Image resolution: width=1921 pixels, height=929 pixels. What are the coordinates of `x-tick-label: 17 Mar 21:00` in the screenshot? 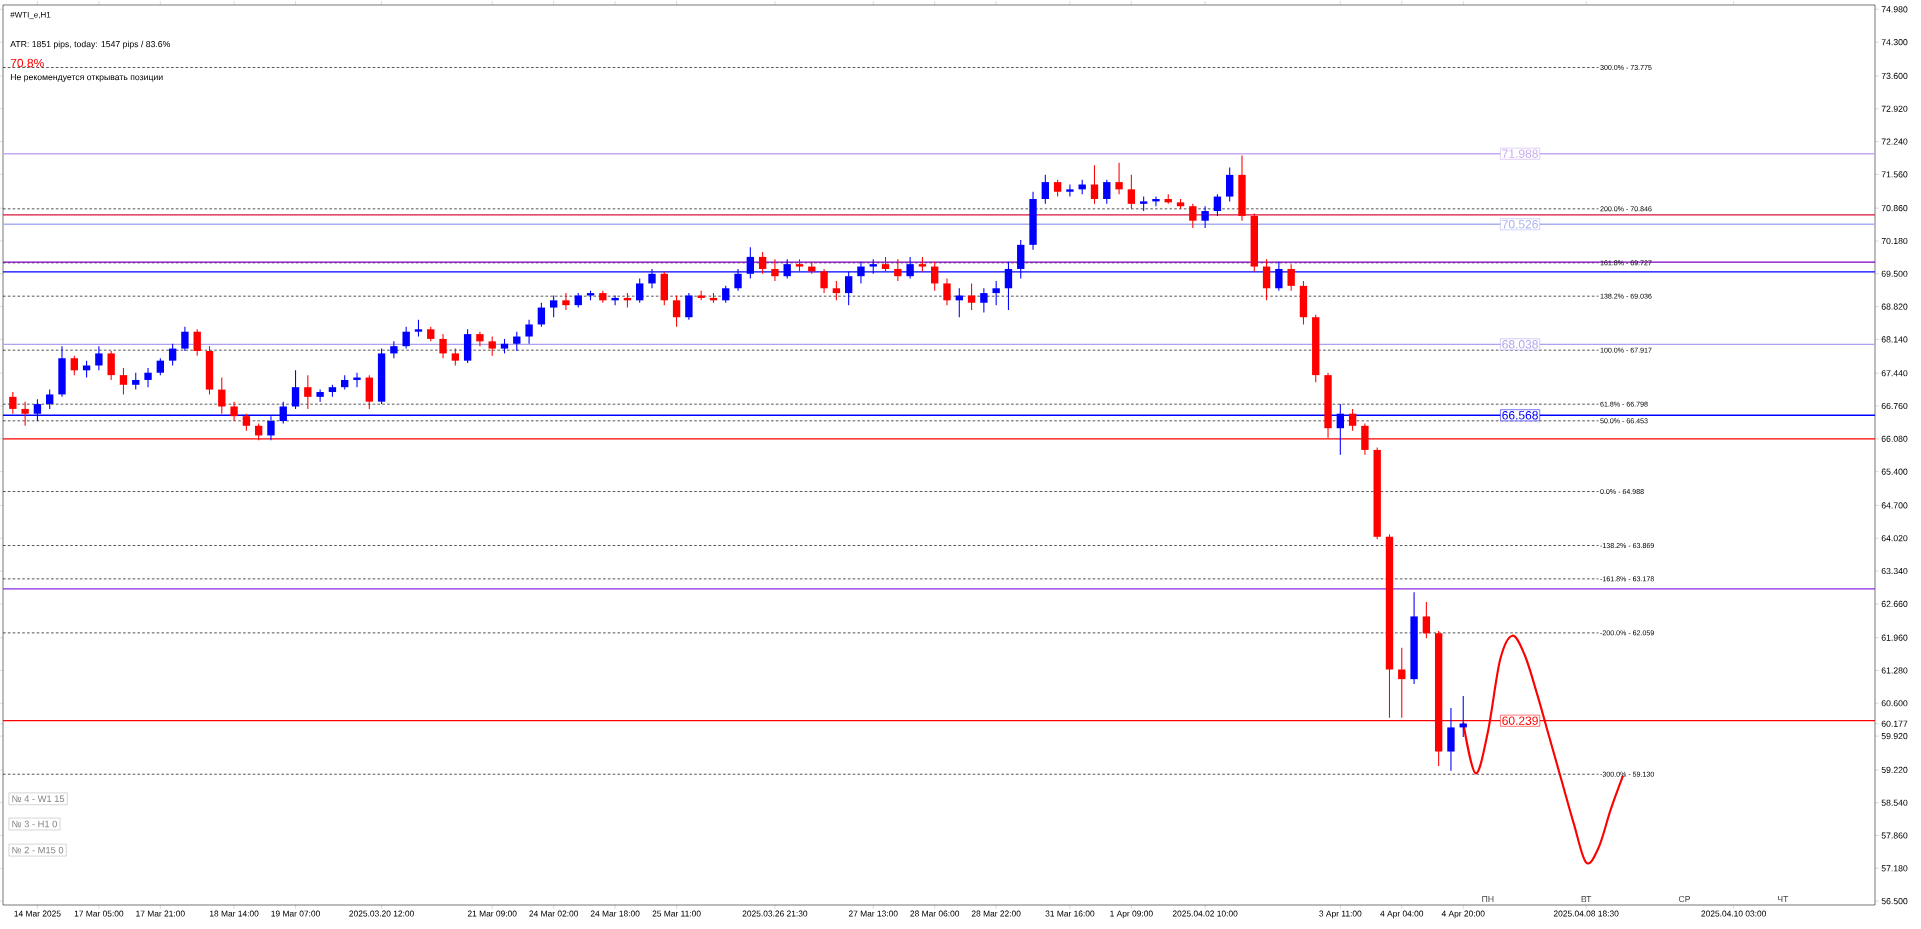 It's located at (160, 913).